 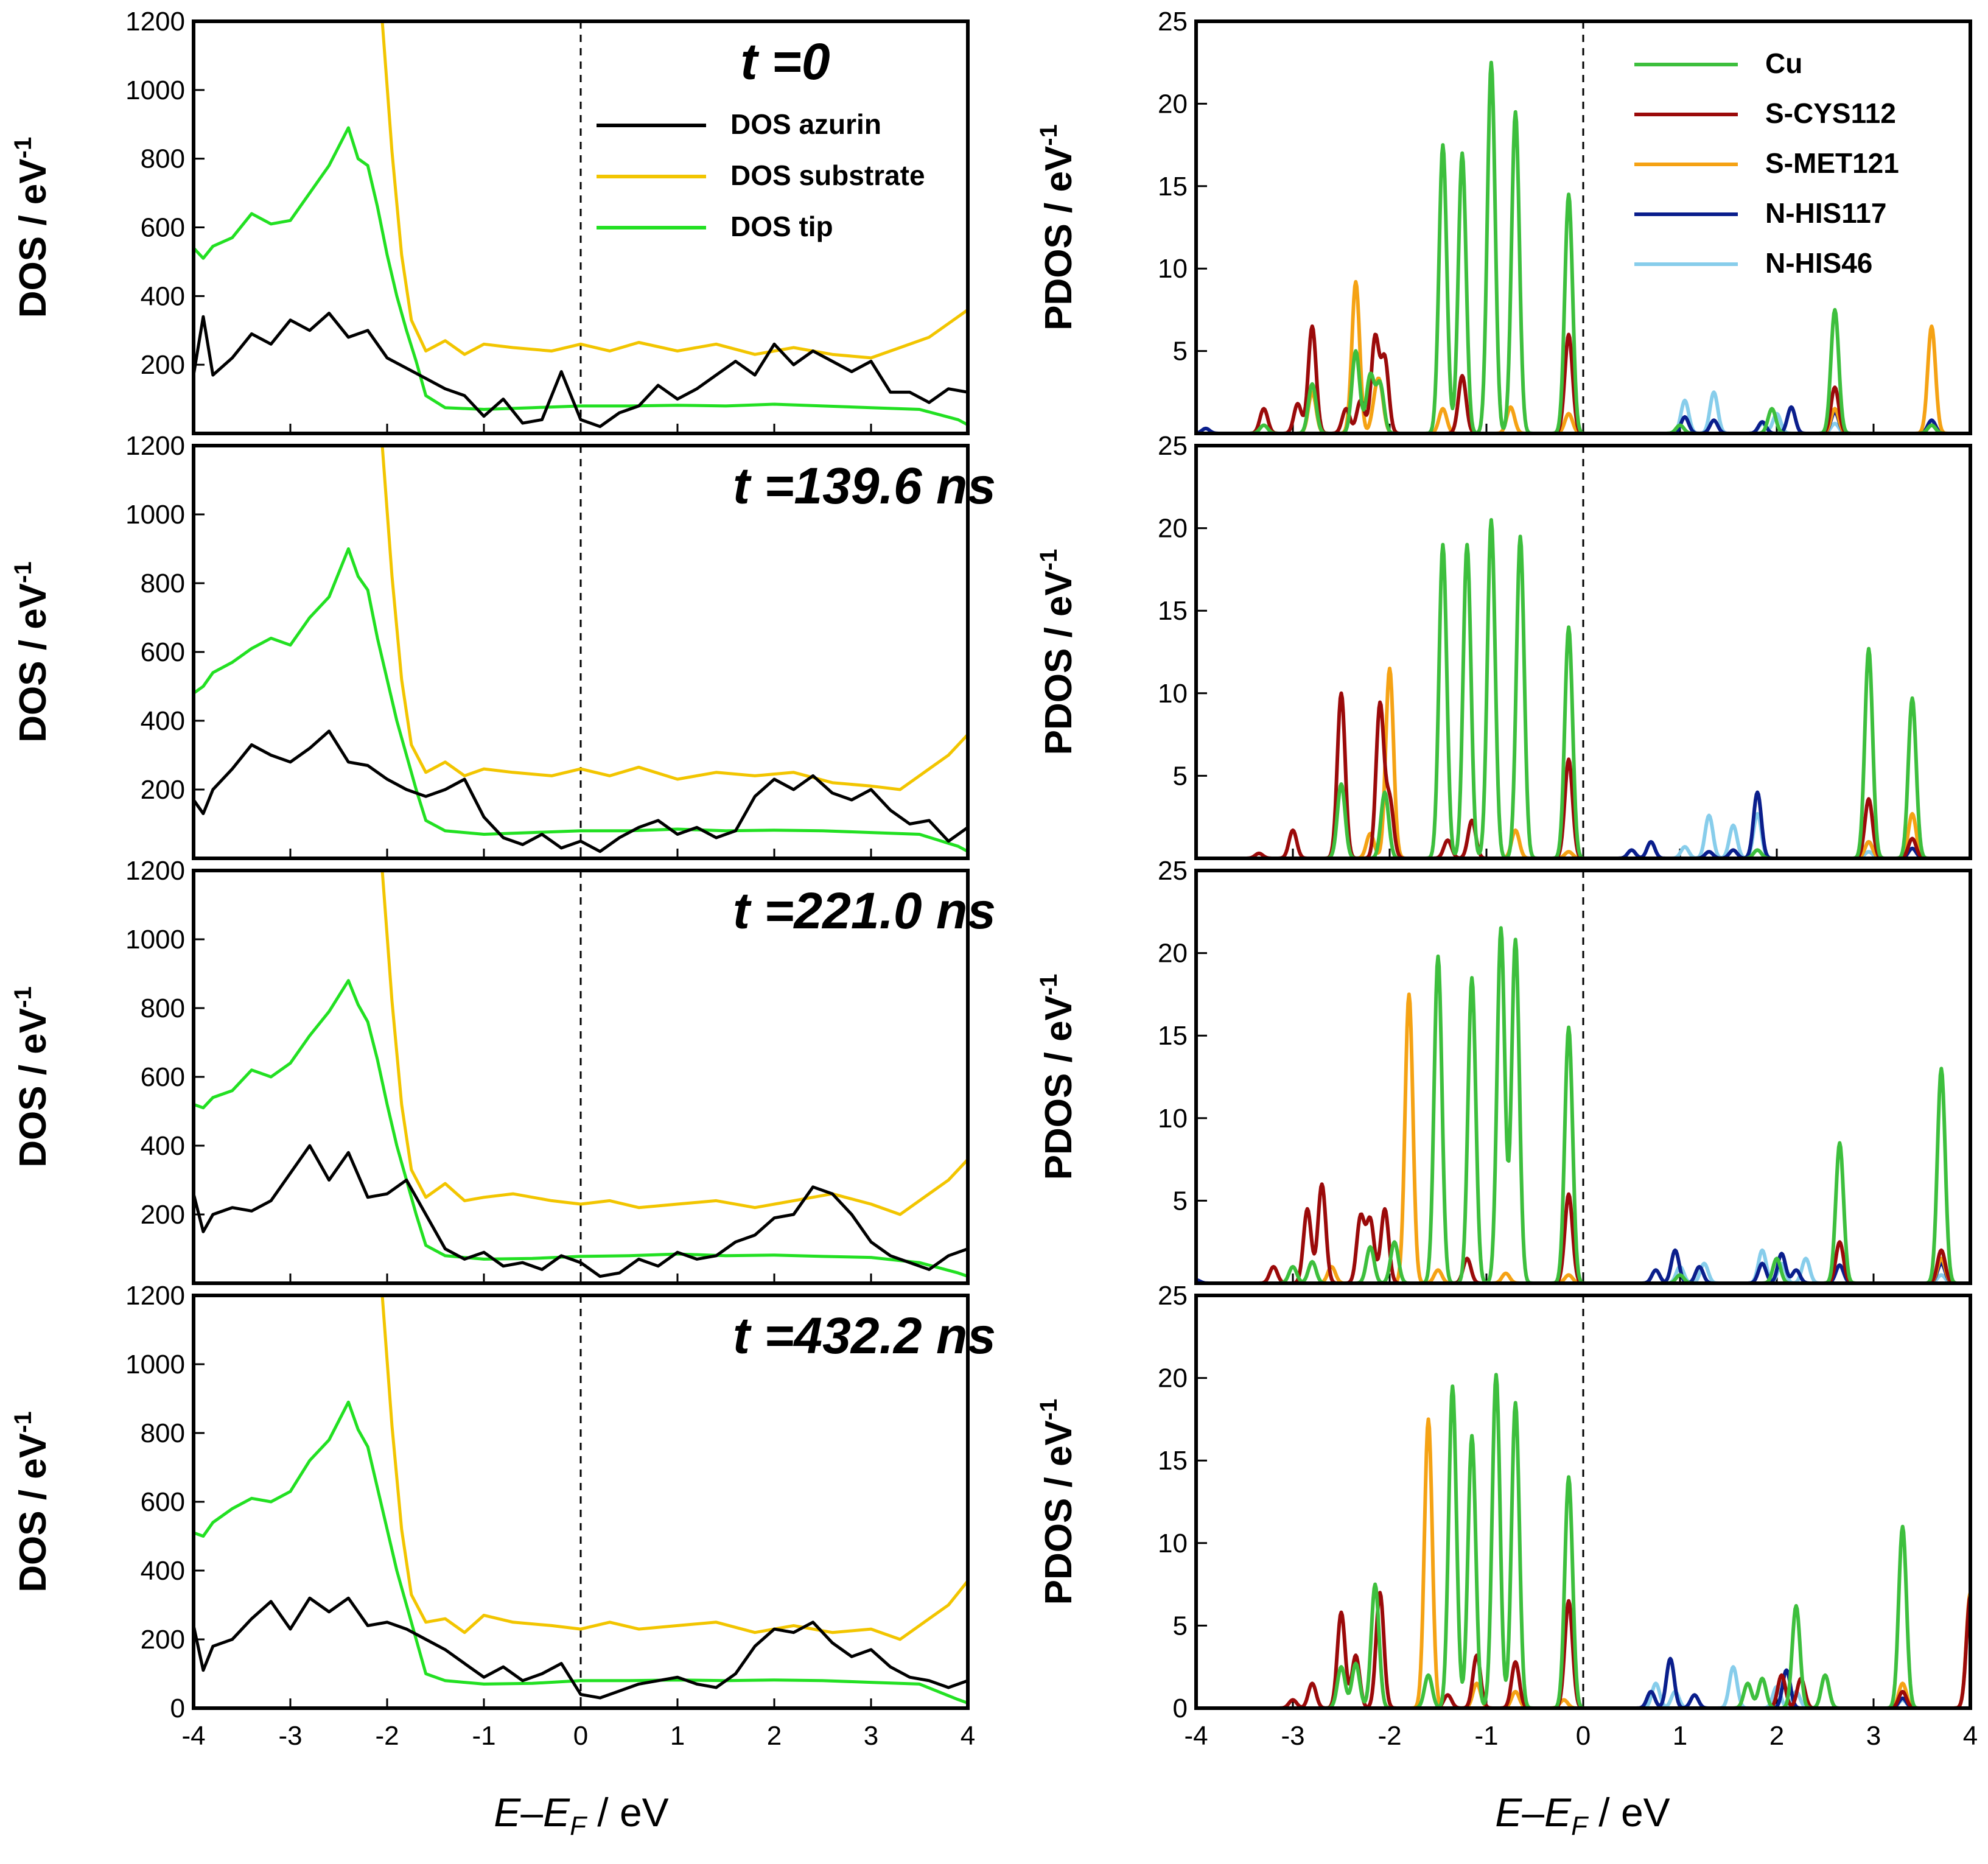 What do you see at coordinates (805, 124) in the screenshot?
I see `legend-label: DOS azurin` at bounding box center [805, 124].